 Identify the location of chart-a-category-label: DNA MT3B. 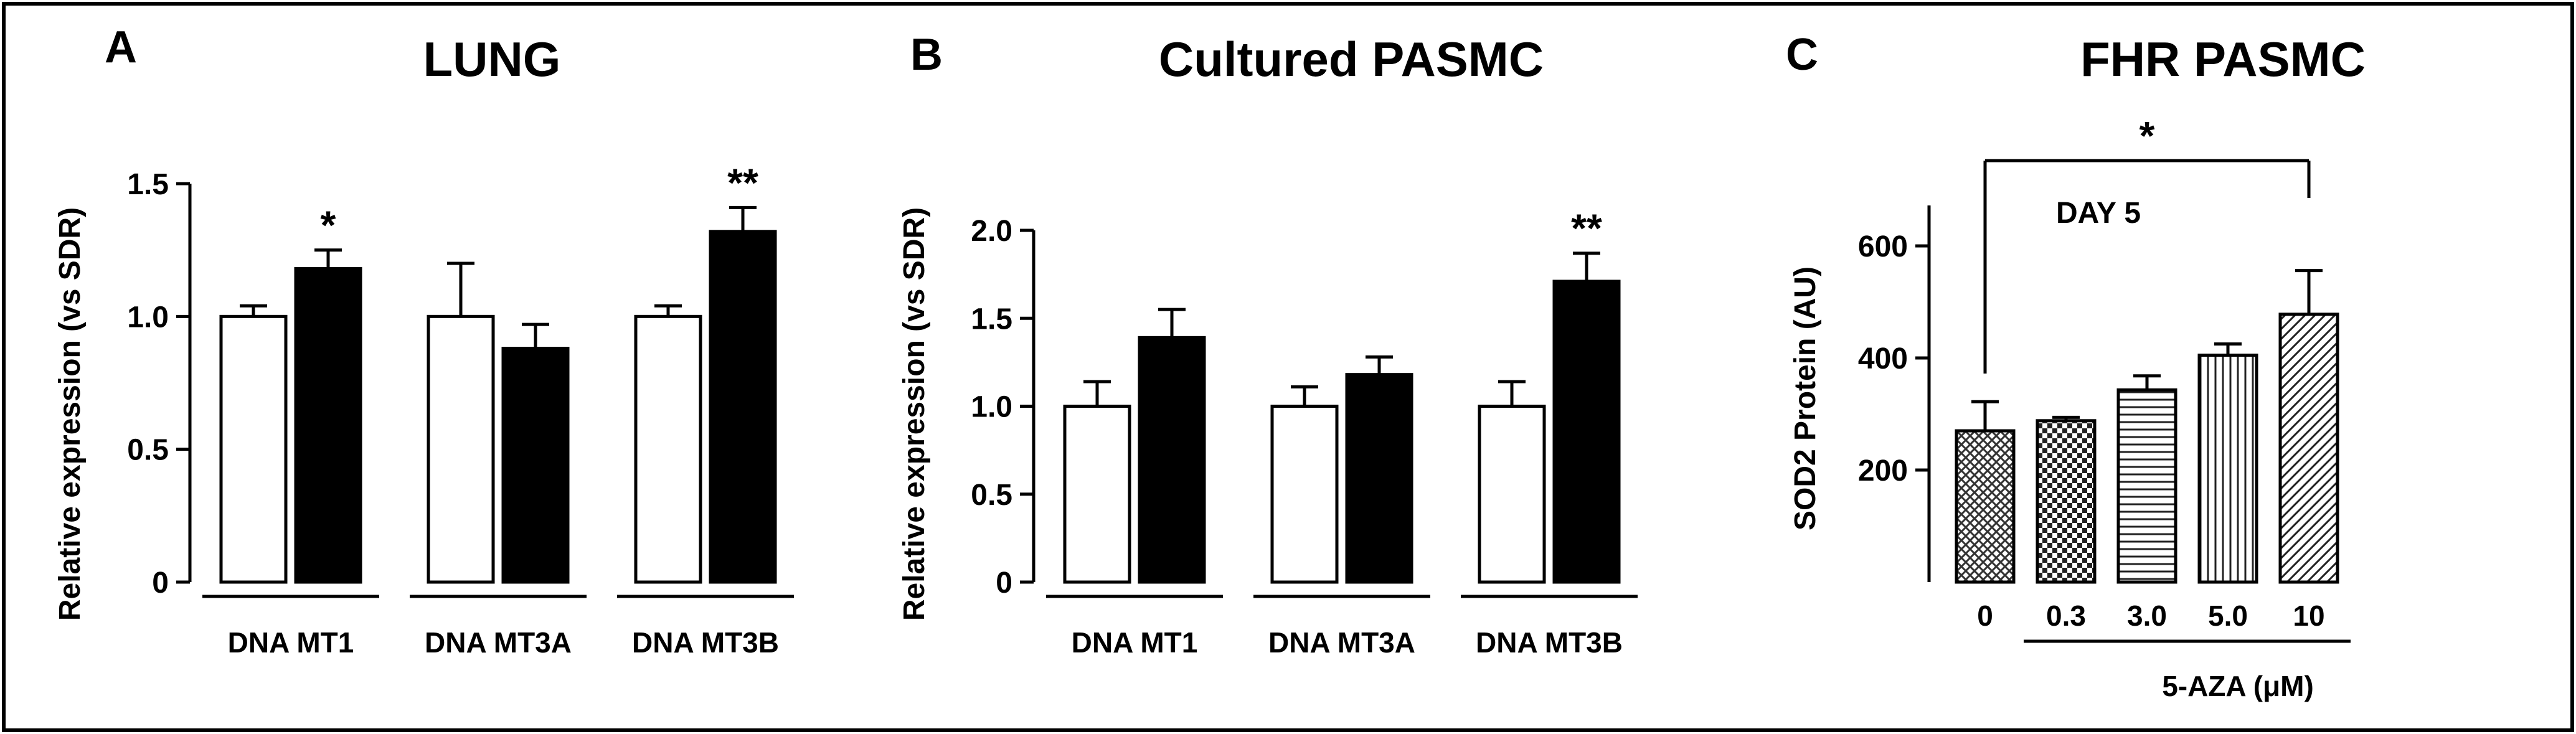
(705, 642).